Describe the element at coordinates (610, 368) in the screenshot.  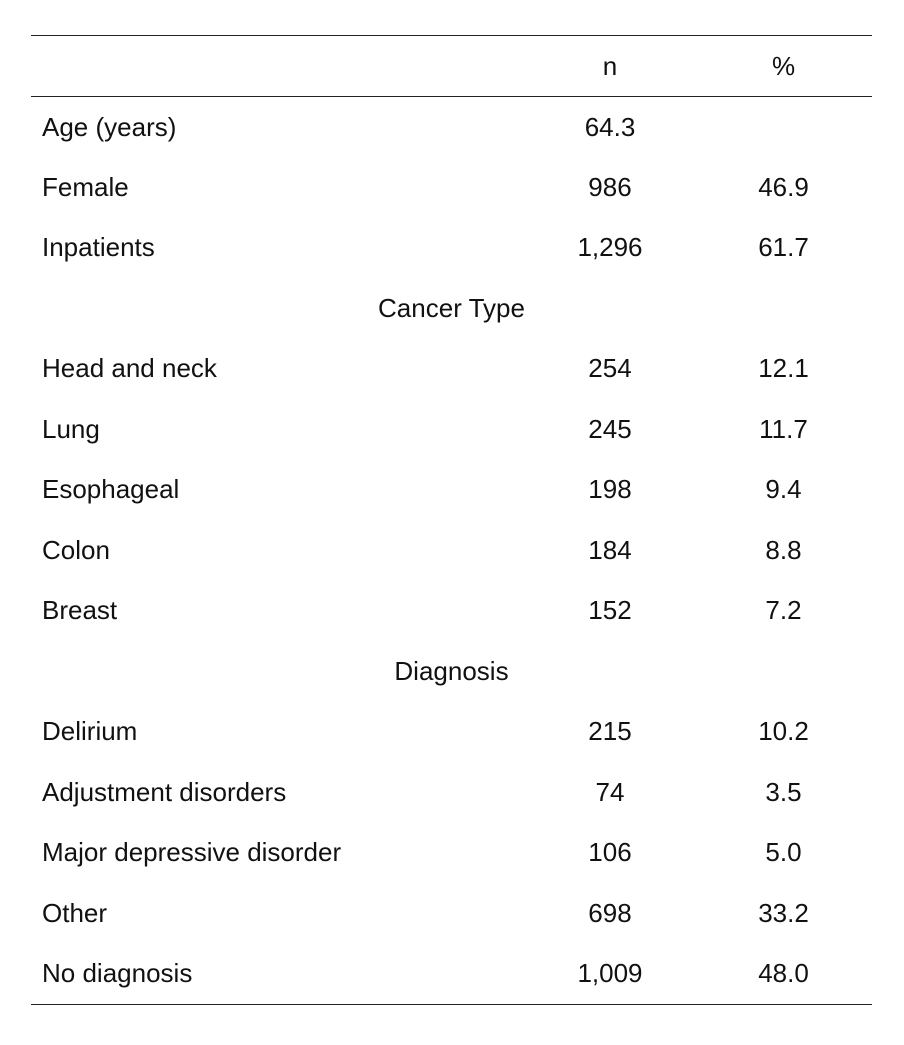
I see `row-n-value: 254` at that location.